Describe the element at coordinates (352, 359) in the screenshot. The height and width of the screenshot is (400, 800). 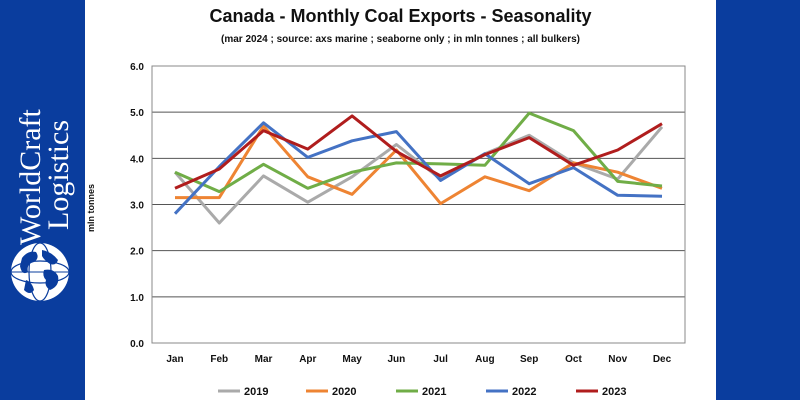
I see `x-tick-label: May` at that location.